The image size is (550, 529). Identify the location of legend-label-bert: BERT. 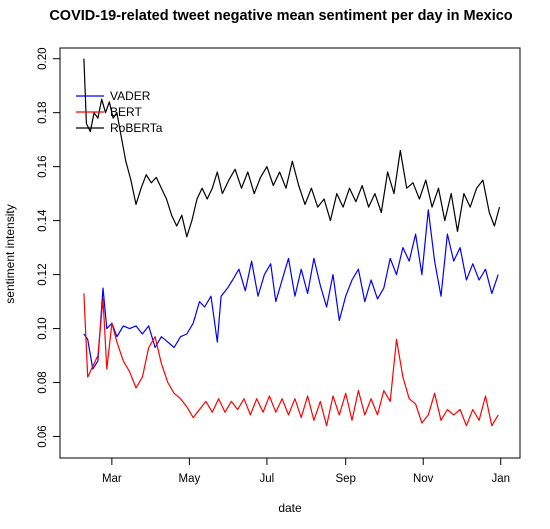
(126, 112).